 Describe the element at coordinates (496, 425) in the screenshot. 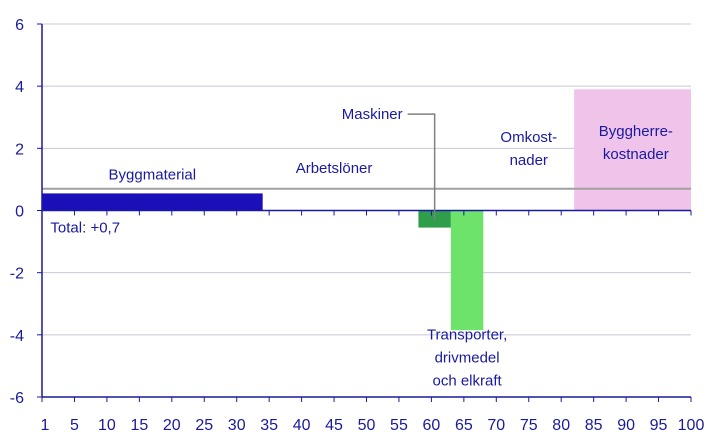

I see `x-tick-14: 70` at that location.